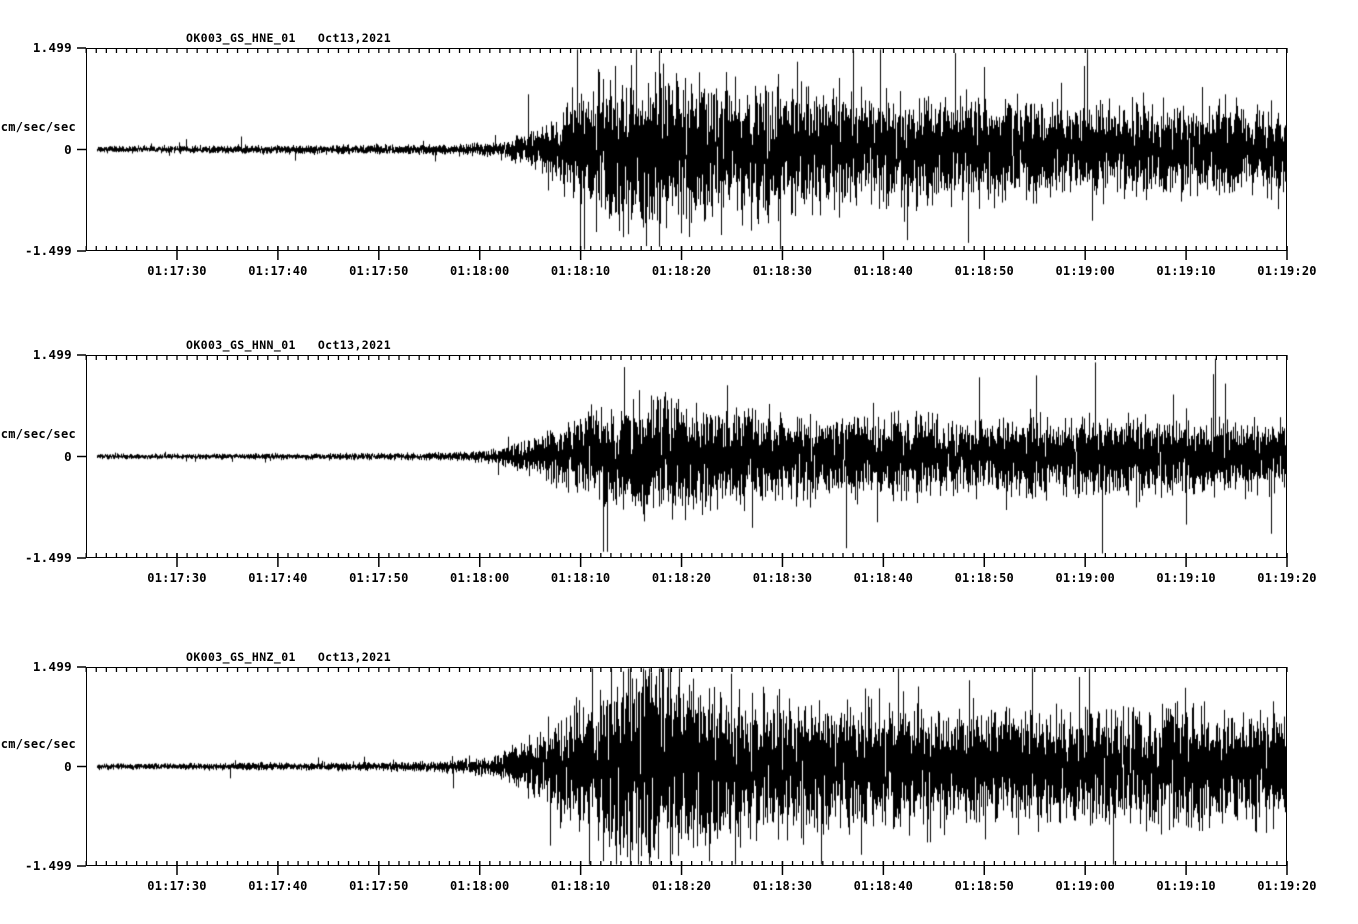  What do you see at coordinates (289, 657) in the screenshot?
I see `panel-title: OK003_GS_HNZ_01 Oct13,2021` at bounding box center [289, 657].